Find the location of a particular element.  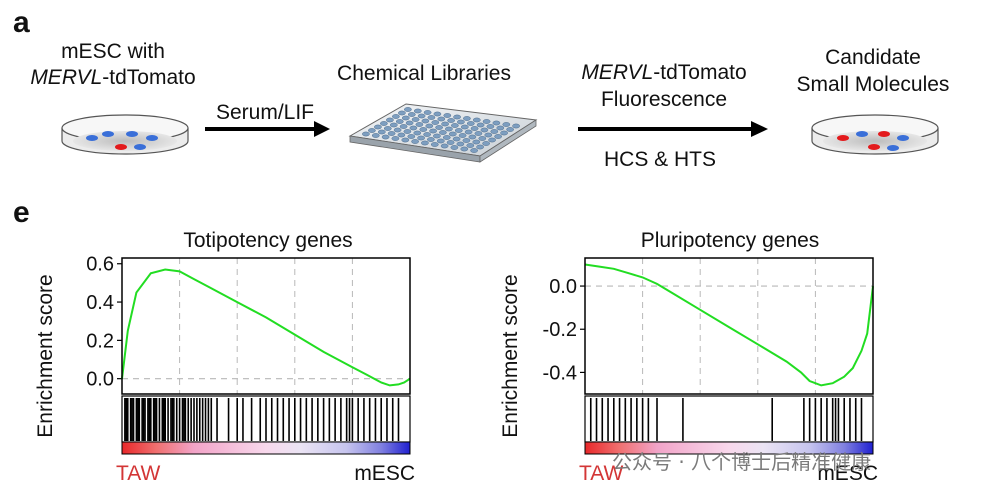

arrow1-label: Serum/LIF is located at coordinates (265, 112).